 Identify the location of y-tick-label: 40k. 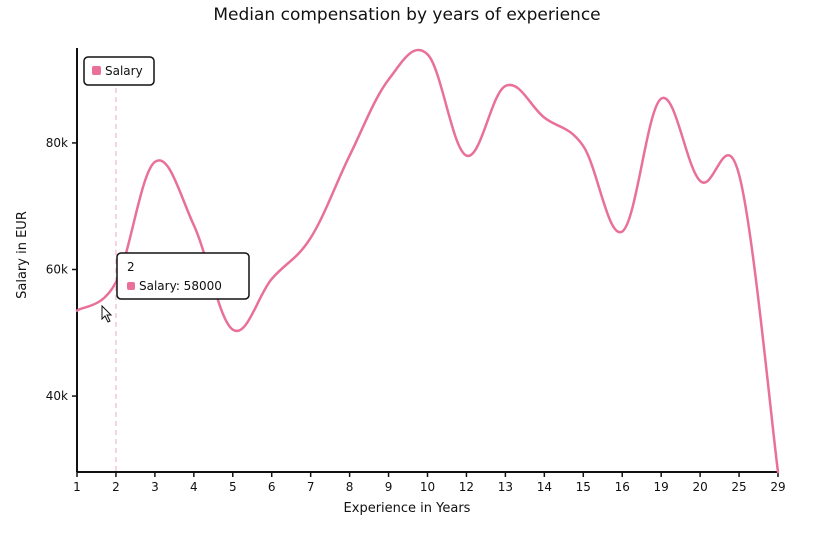
(57, 396).